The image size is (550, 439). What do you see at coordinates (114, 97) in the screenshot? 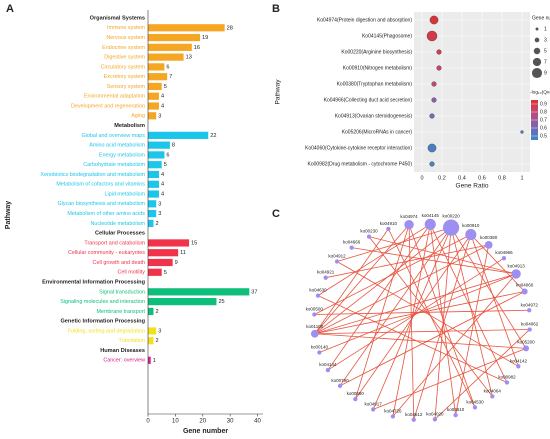
I see `category-label: Environmental adaptation` at bounding box center [114, 97].